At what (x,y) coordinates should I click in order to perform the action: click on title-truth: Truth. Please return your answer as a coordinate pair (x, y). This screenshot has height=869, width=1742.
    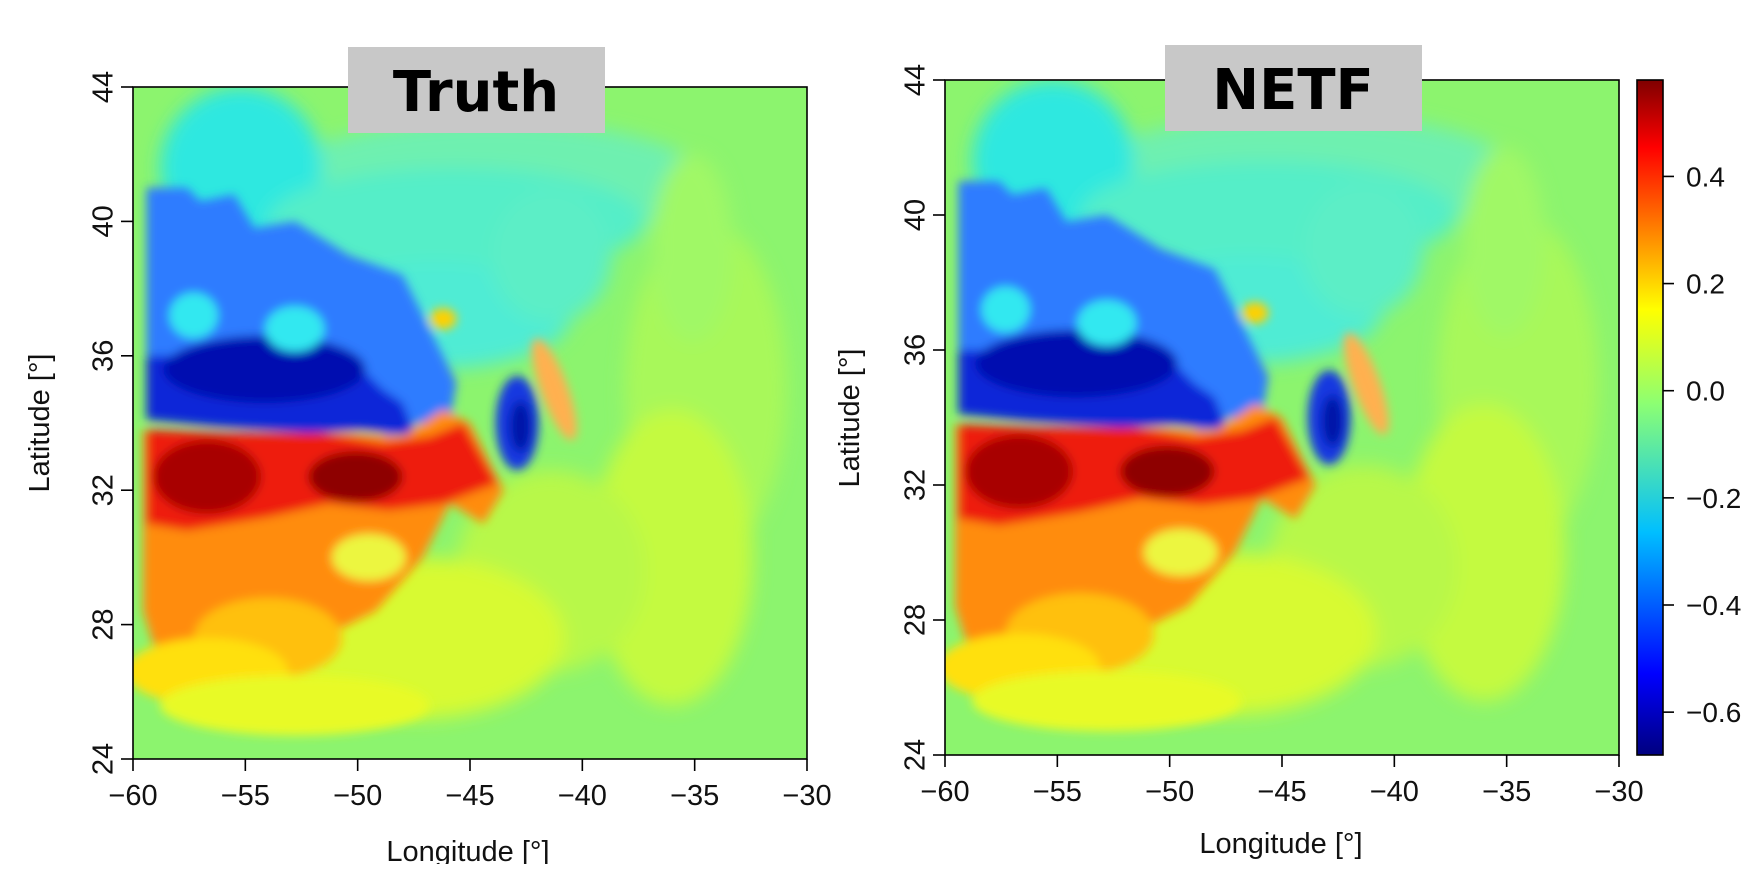
    Looking at the image, I should click on (476, 92).